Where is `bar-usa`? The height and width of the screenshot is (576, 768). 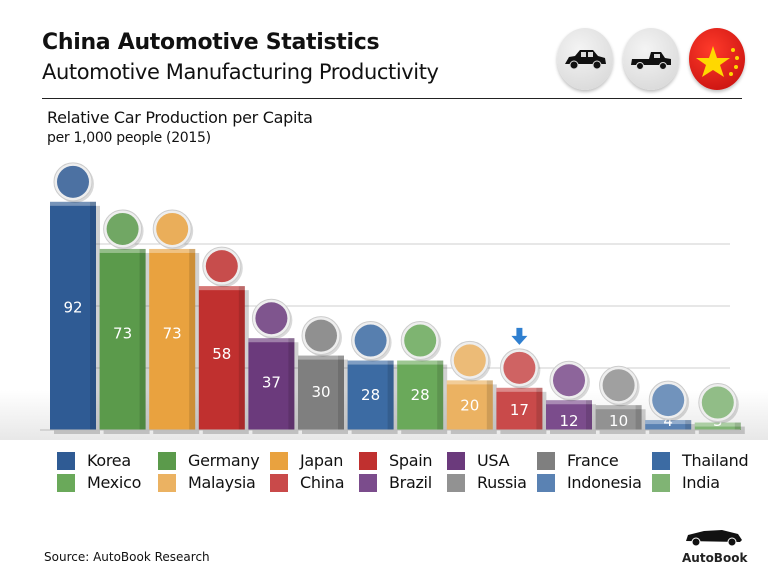 bar-usa is located at coordinates (271, 384).